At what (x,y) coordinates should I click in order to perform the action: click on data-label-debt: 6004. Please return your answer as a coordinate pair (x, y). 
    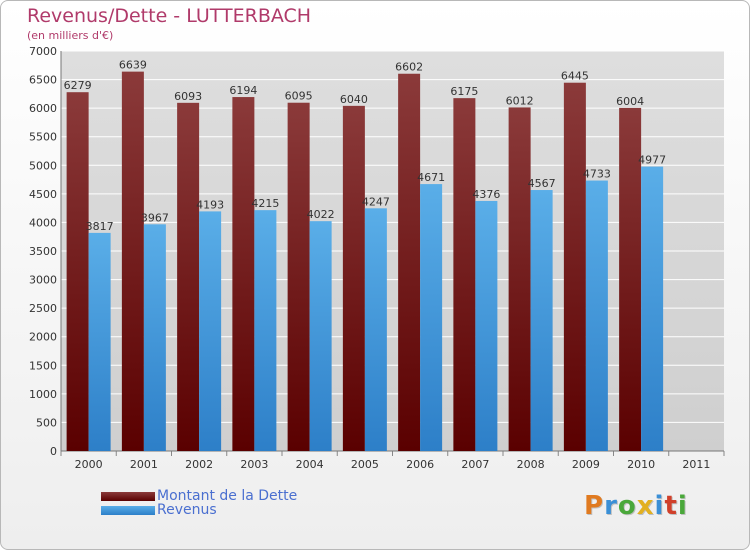
    Looking at the image, I should click on (630, 101).